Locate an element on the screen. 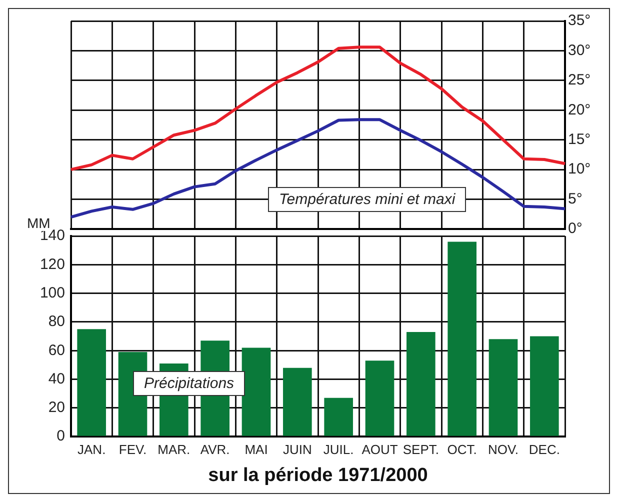 Image resolution: width=619 pixels, height=501 pixels. x-tick-label: FEV. is located at coordinates (132, 449).